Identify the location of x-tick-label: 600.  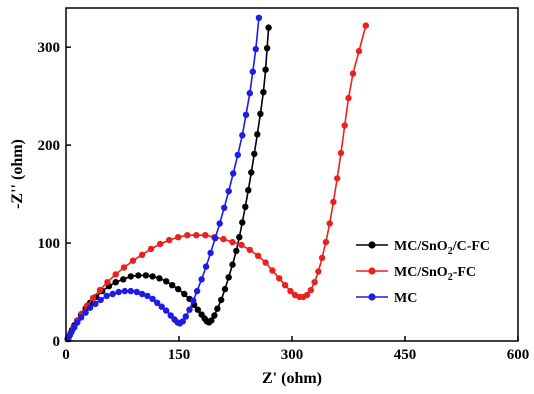
(518, 355).